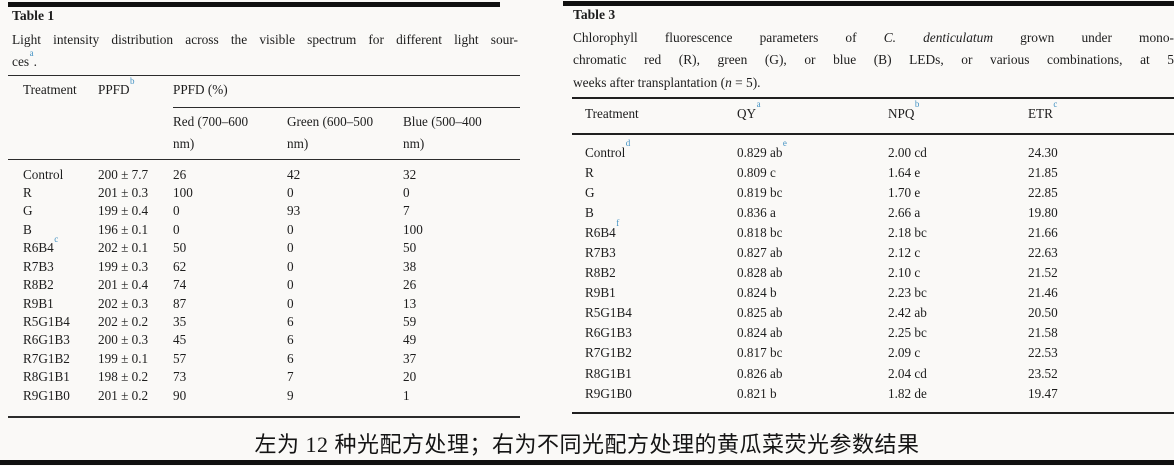 This screenshot has width=1174, height=466. What do you see at coordinates (256, 175) in the screenshot?
I see `table-row: Control 200 ± 7.7 26 42 32` at bounding box center [256, 175].